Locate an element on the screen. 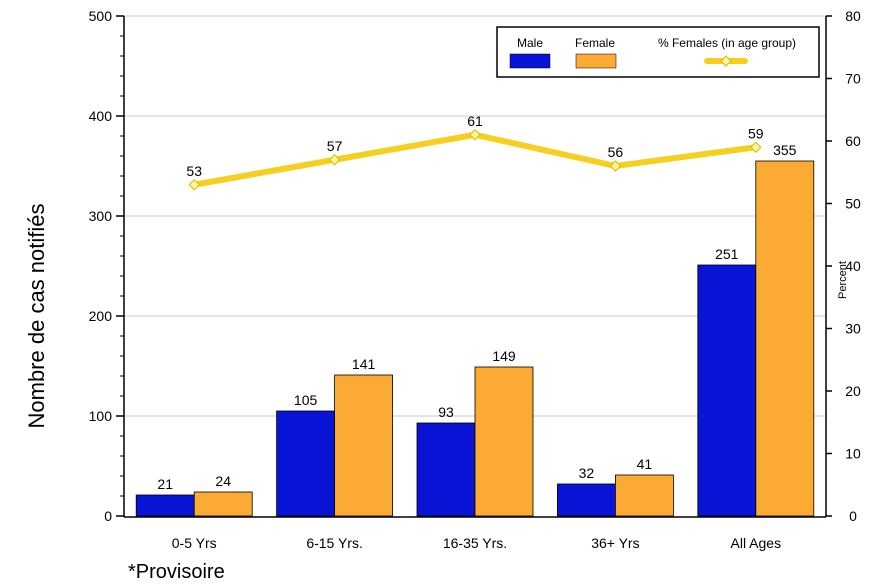  legend-marker-percent is located at coordinates (726, 61).